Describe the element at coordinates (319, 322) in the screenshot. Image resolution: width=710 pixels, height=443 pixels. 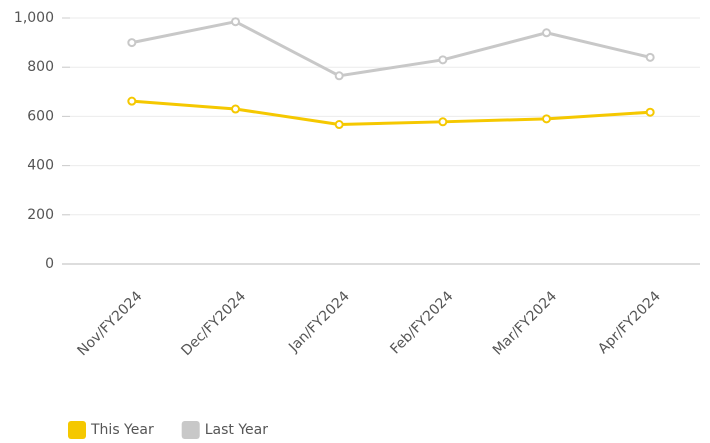
I see `x-tick-label: Jan/FY2024` at that location.